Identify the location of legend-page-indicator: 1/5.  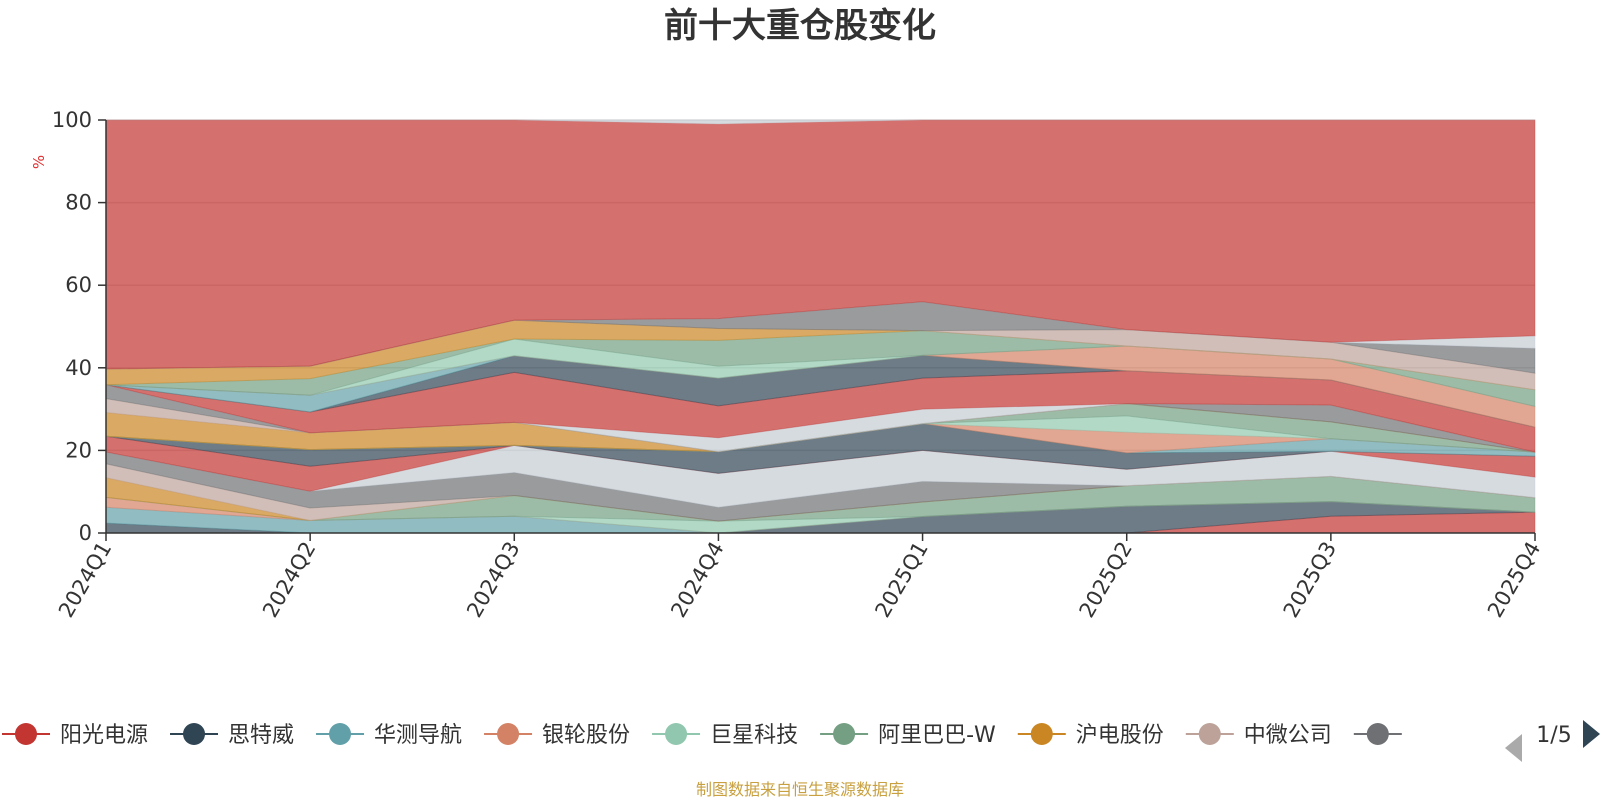
(1553, 735).